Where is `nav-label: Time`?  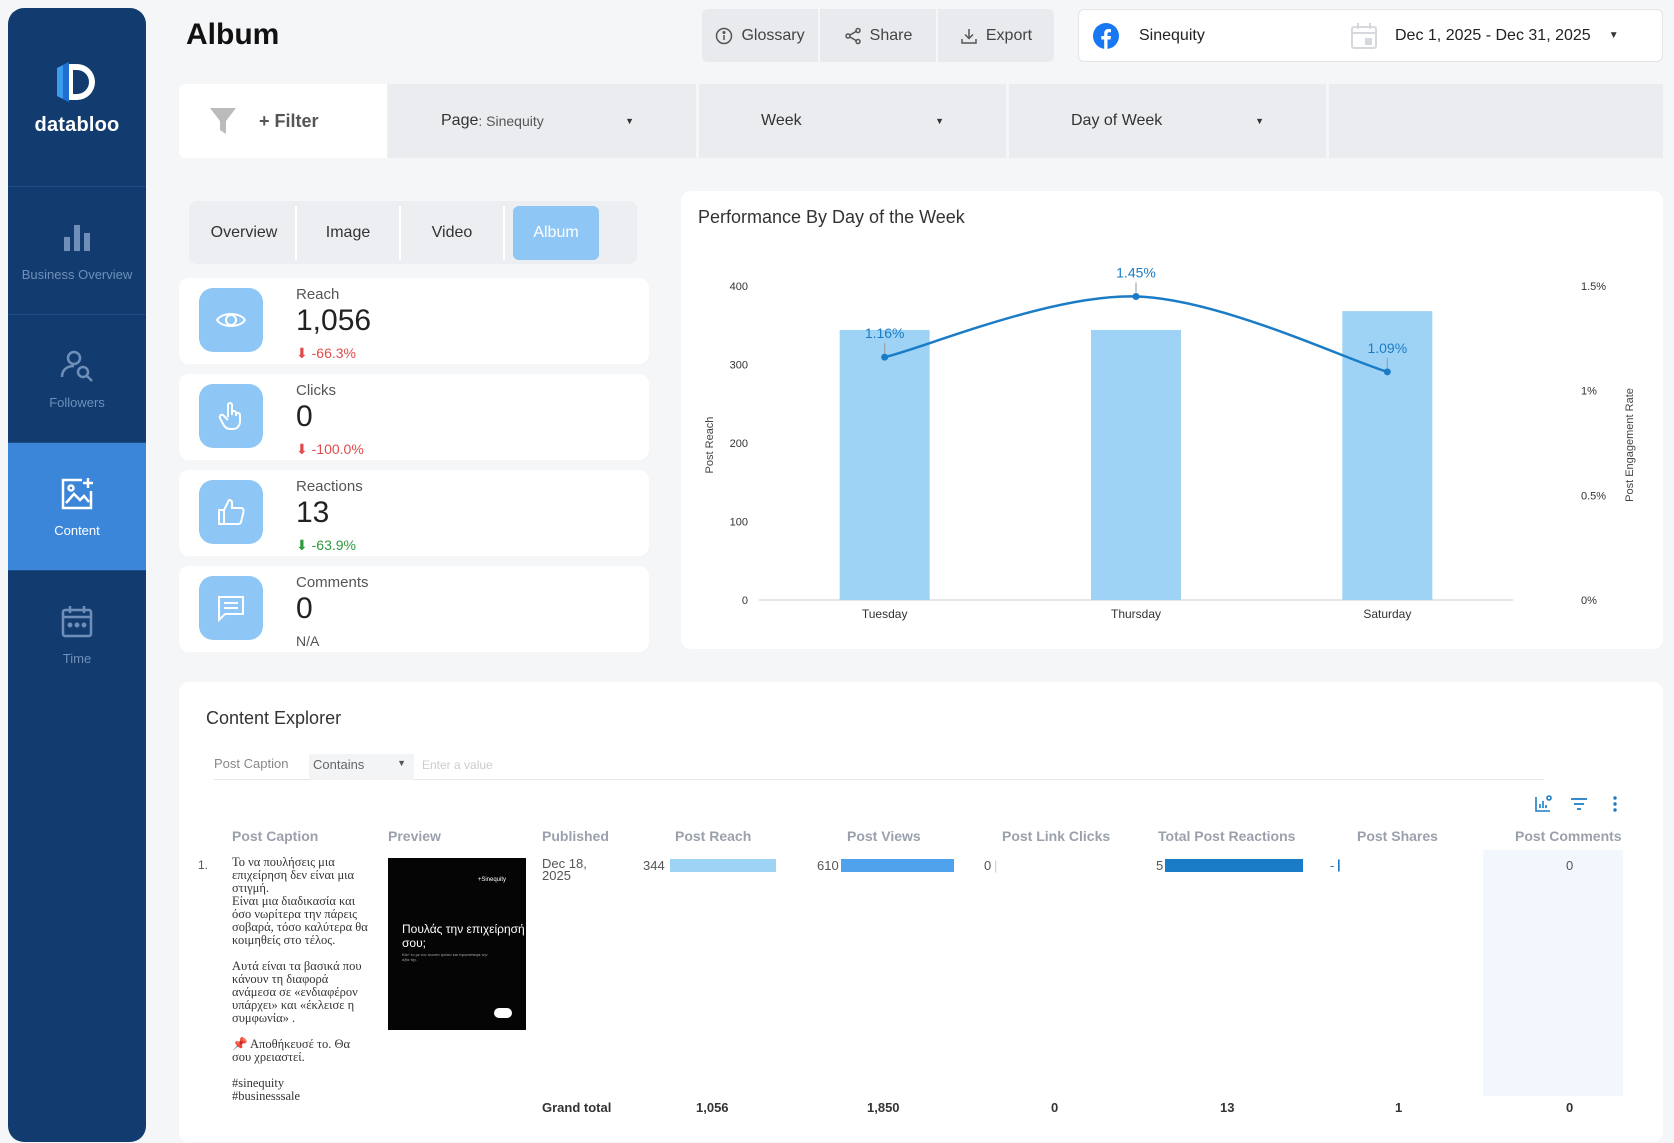
nav-label: Time is located at coordinates (77, 658).